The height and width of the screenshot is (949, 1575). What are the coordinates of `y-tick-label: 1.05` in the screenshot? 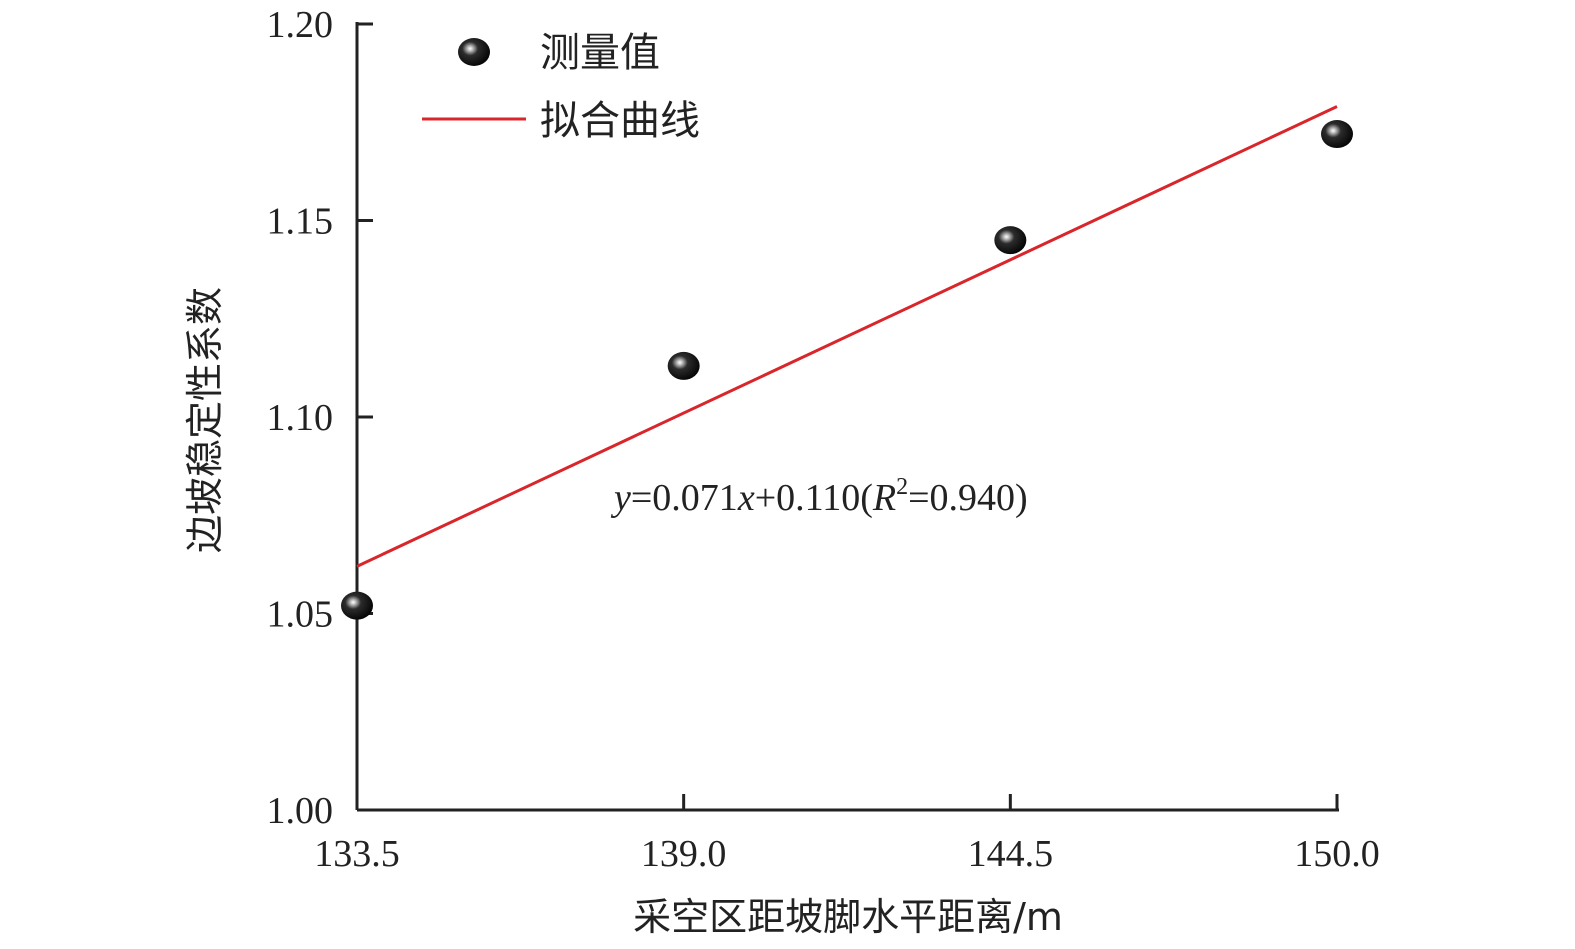 It's located at (300, 615).